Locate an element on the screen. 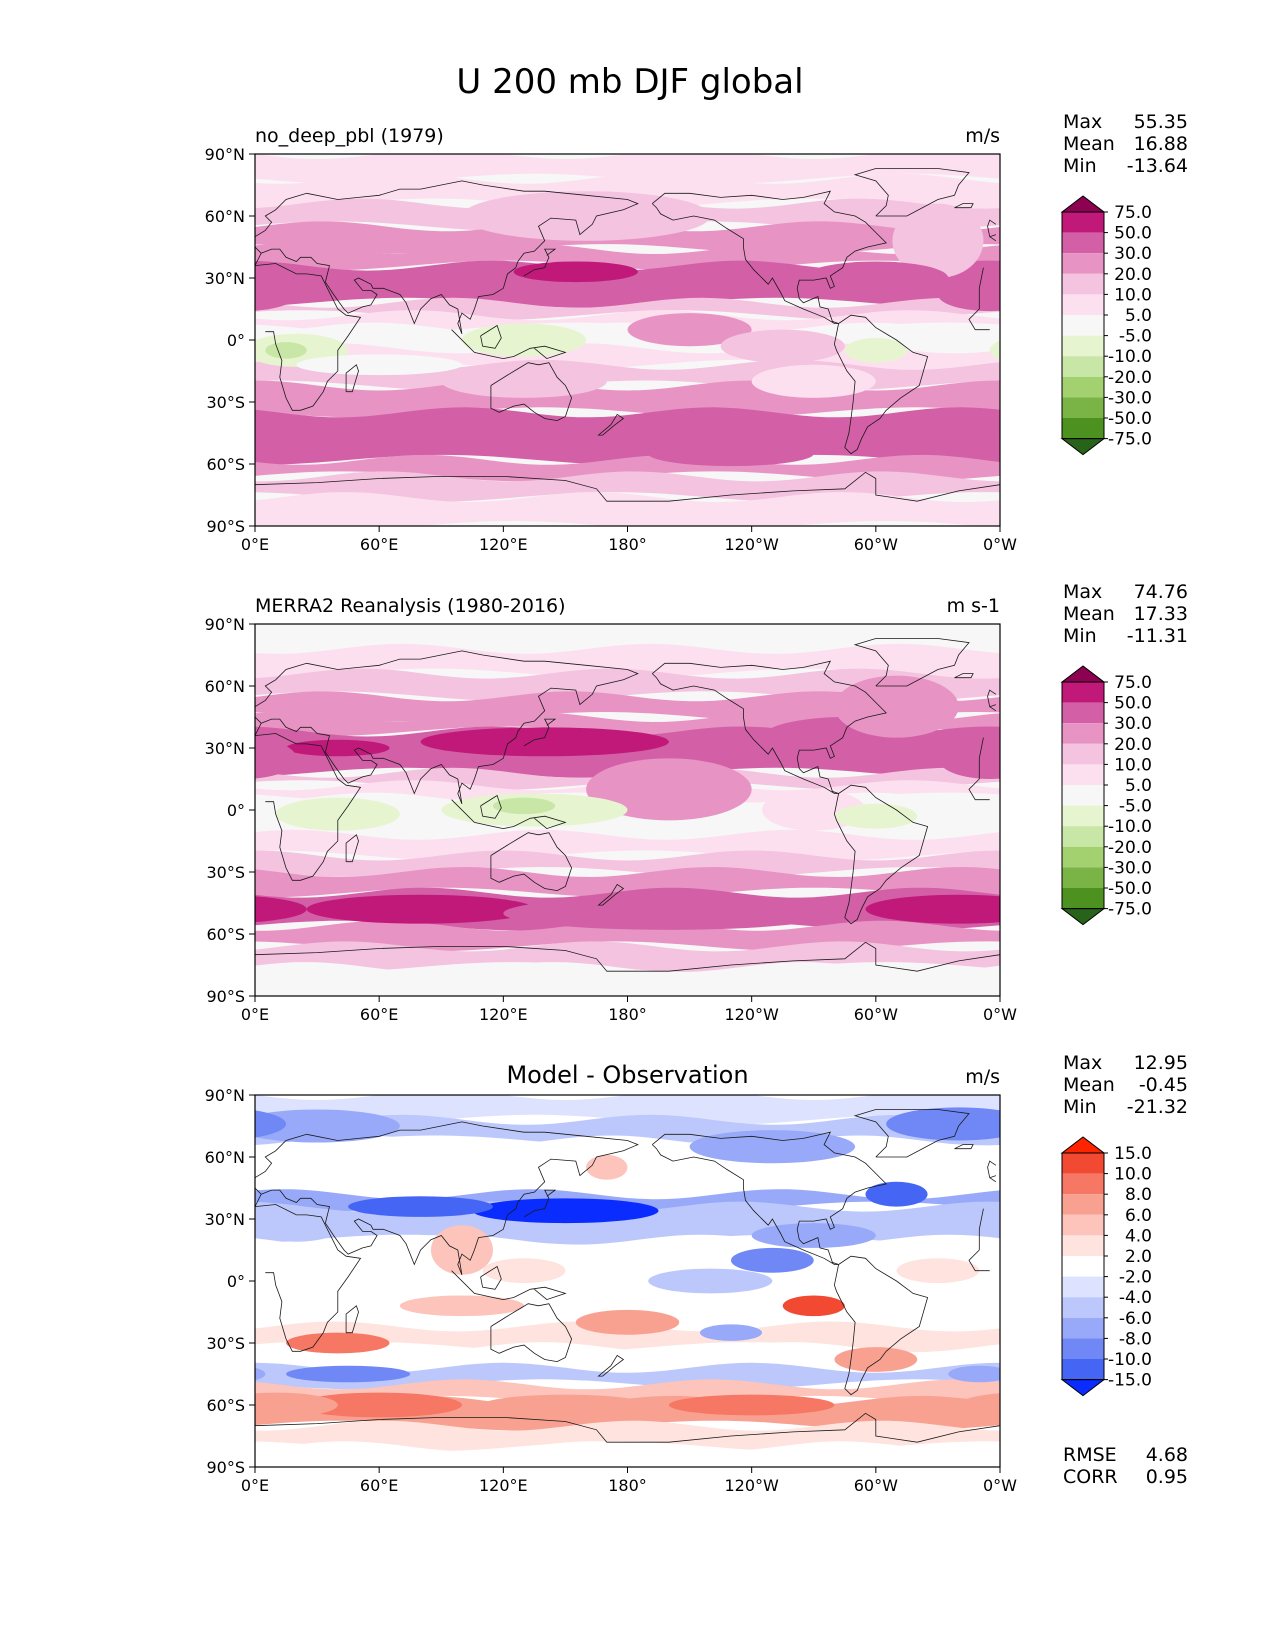 The image size is (1275, 1650). ytick-label: 30°S is located at coordinates (225, 872).